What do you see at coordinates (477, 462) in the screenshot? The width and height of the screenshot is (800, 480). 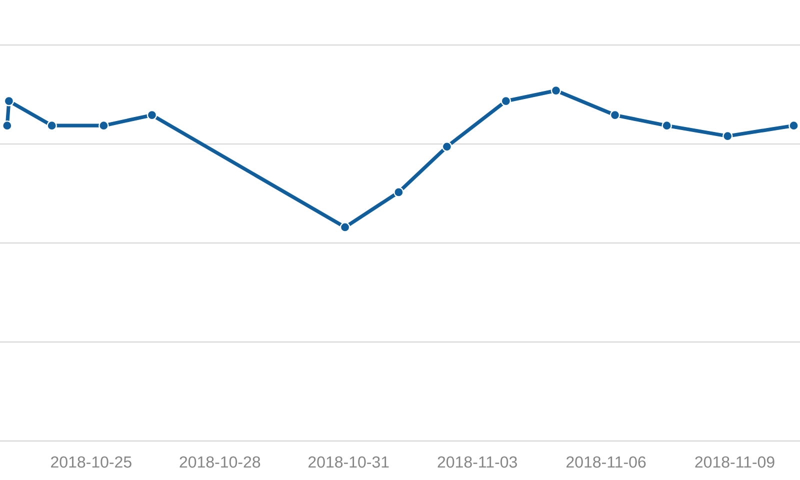 I see `x-tick-label: 2018-11-03` at bounding box center [477, 462].